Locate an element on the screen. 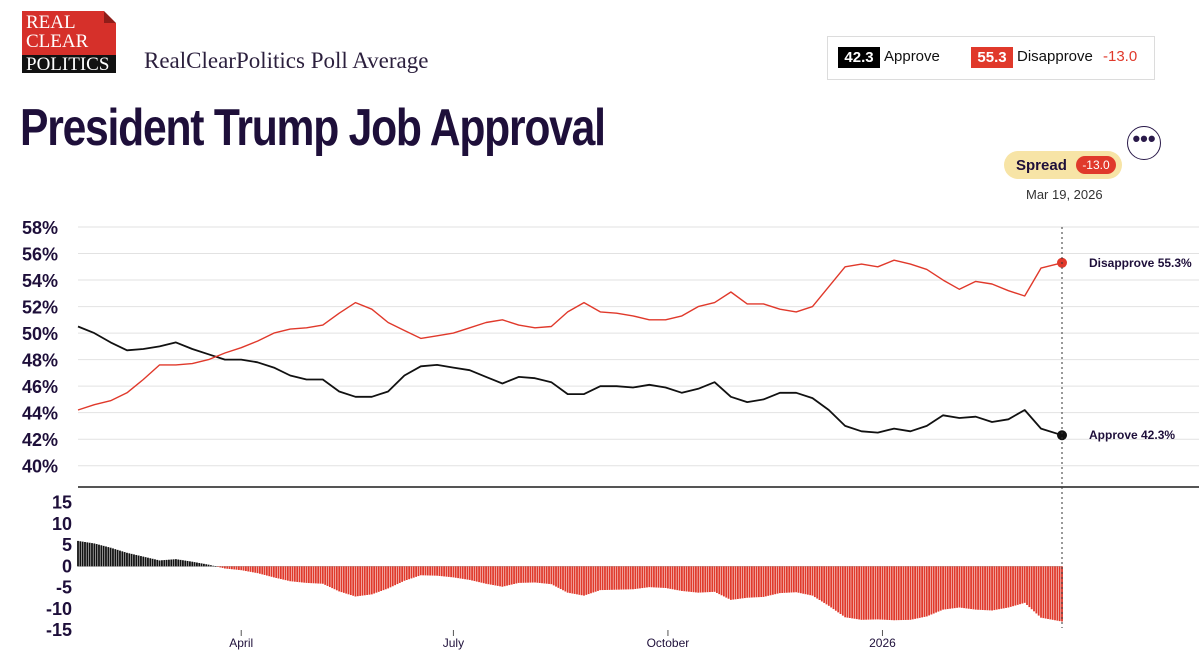 The width and height of the screenshot is (1199, 650). more-options-button: ••• is located at coordinates (1144, 143).